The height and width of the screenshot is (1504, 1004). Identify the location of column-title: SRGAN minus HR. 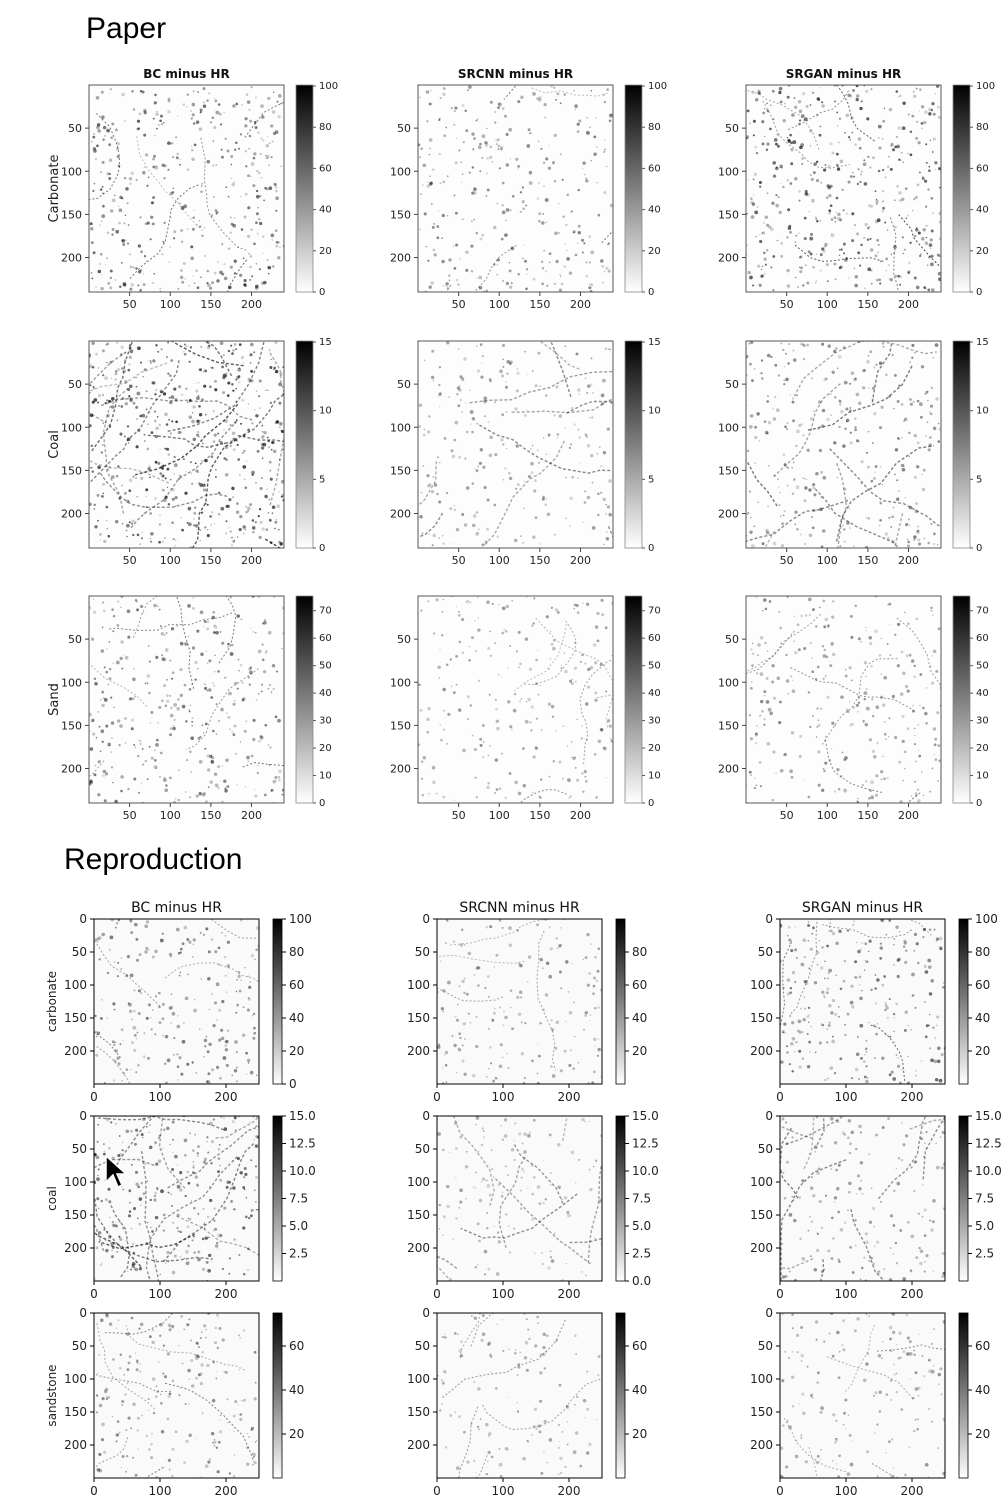
(863, 908).